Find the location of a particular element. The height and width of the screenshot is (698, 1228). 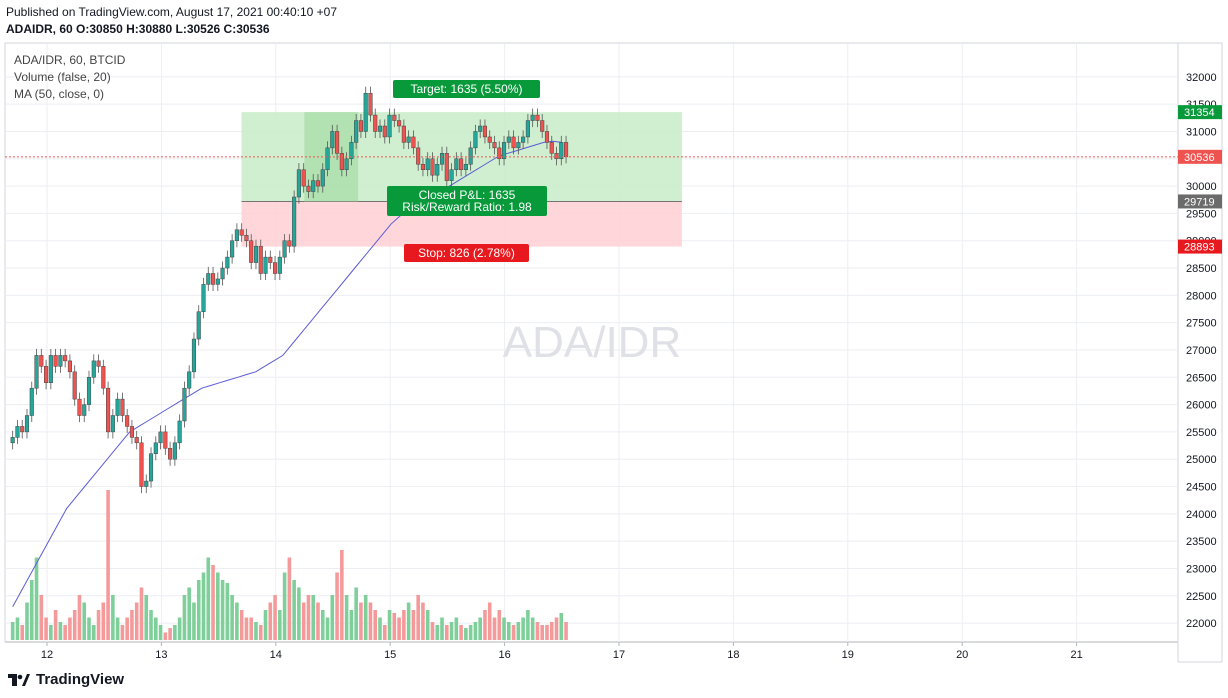

tradingview-logo: TradingView is located at coordinates (66, 679).